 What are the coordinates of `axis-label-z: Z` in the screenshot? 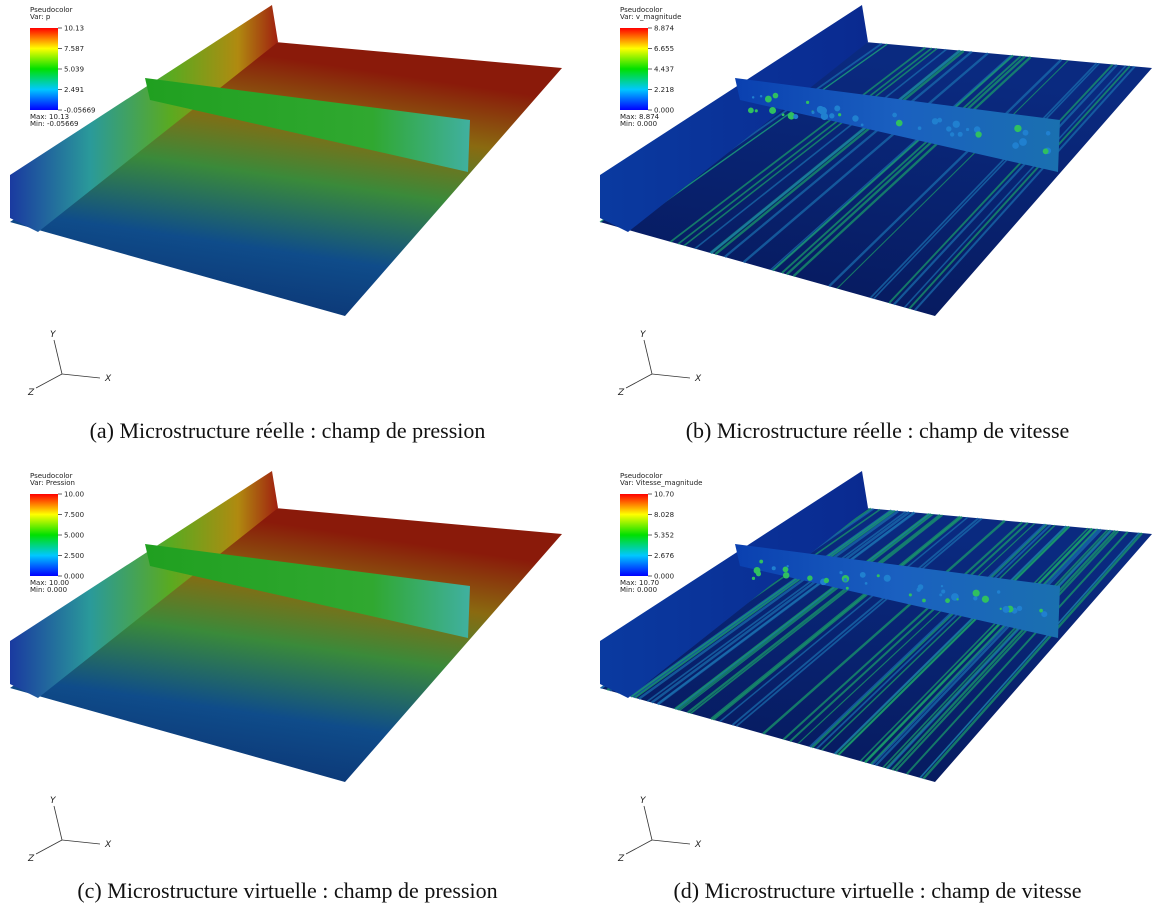 It's located at (31, 859).